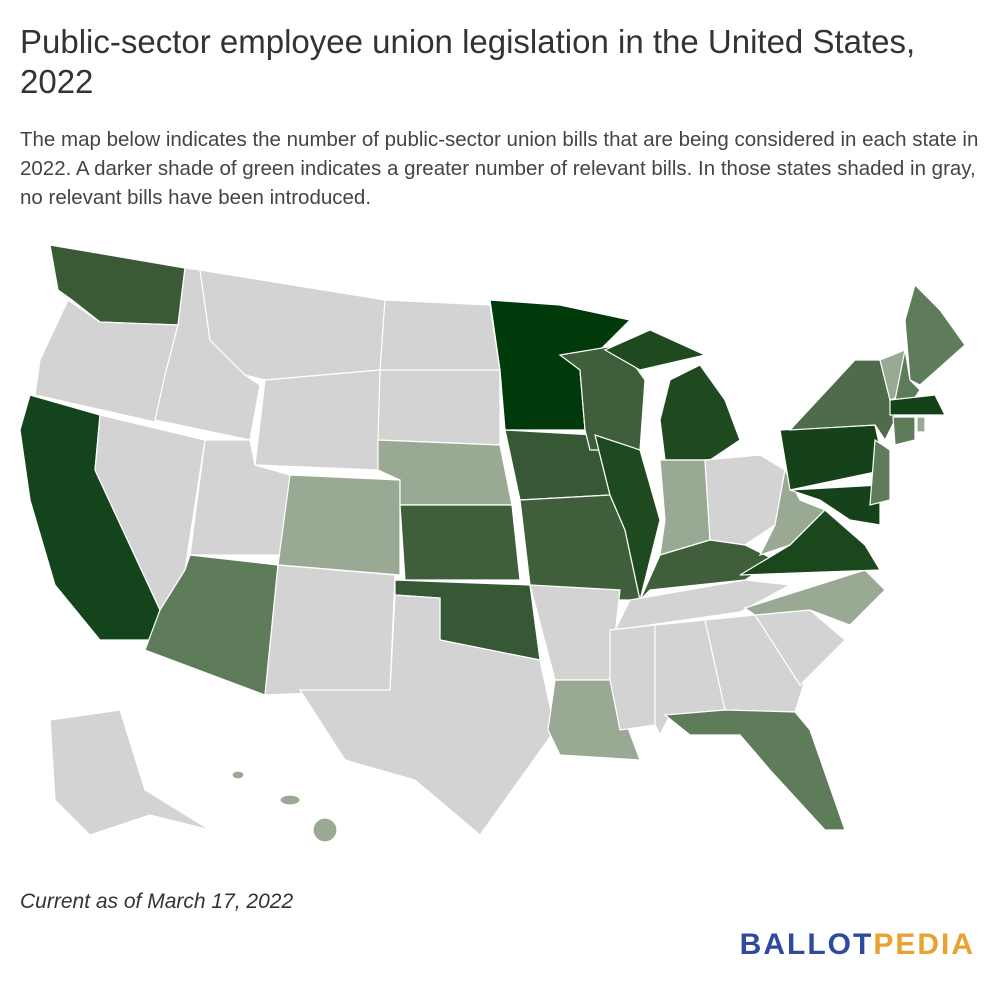 The image size is (1000, 990). Describe the element at coordinates (806, 944) in the screenshot. I see `logo-part: BALLOT` at that location.